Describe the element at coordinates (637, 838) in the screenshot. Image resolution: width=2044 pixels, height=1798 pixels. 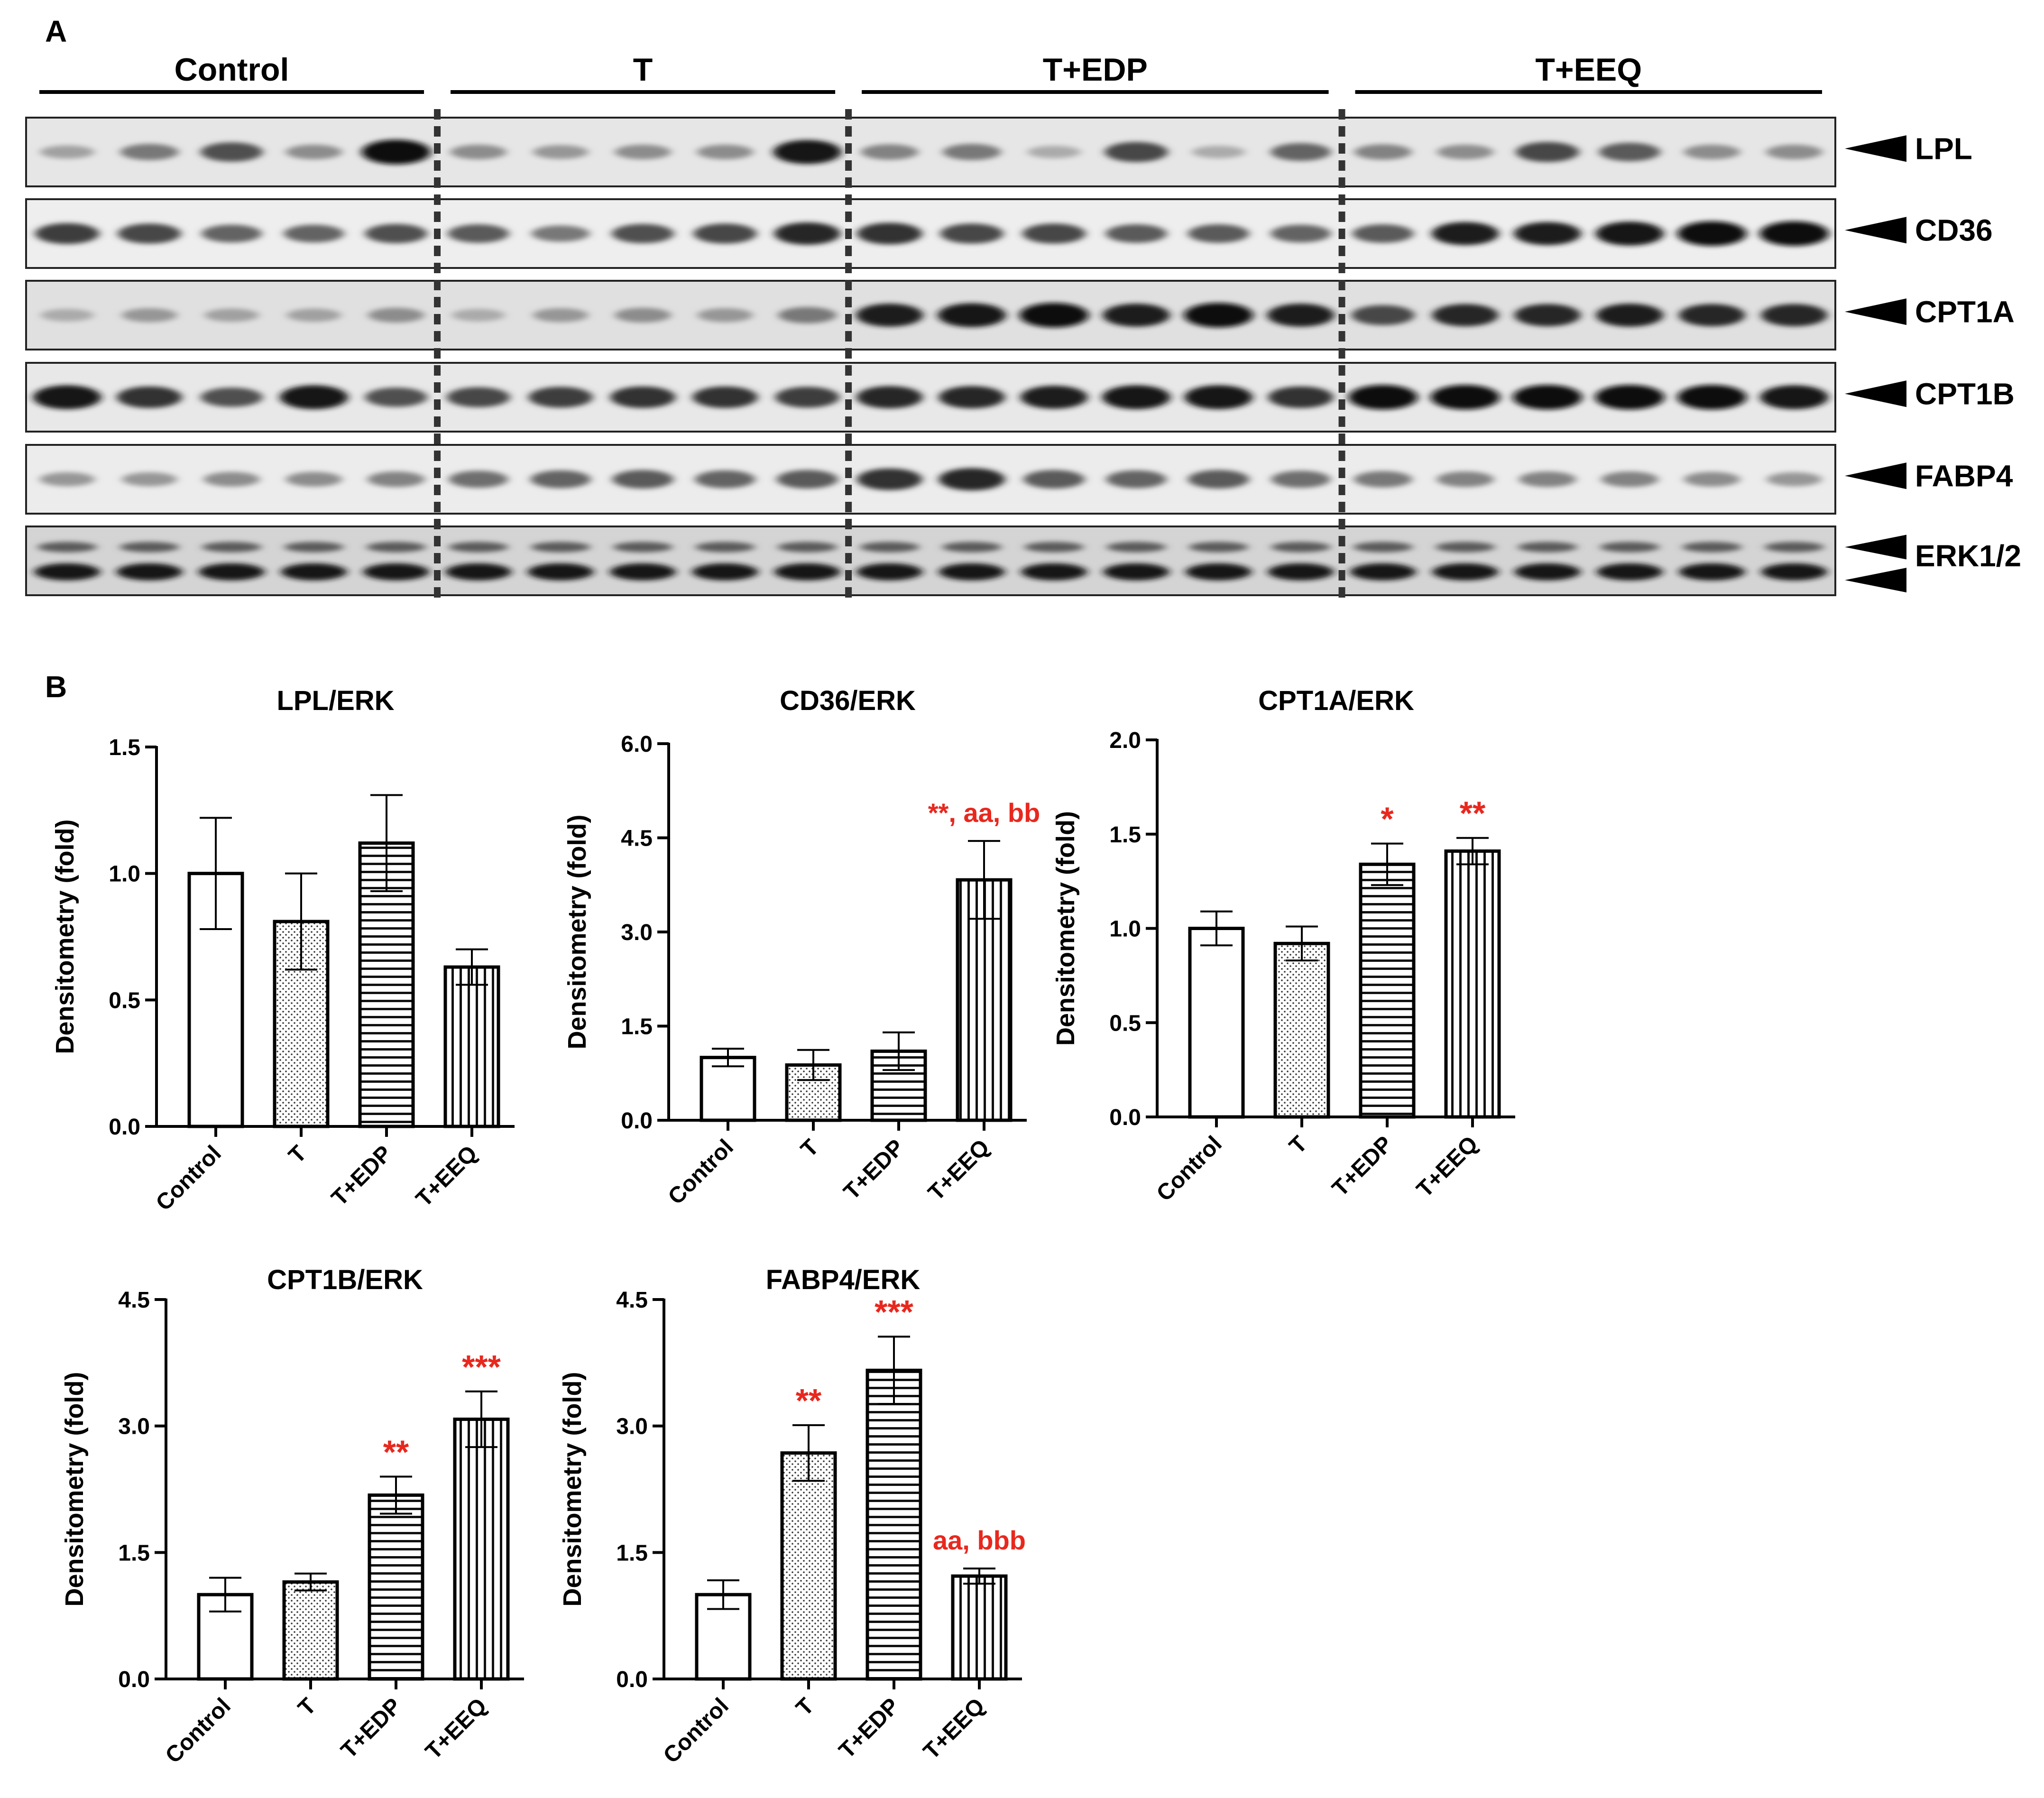
I see `y-tick-label: 4.5` at that location.